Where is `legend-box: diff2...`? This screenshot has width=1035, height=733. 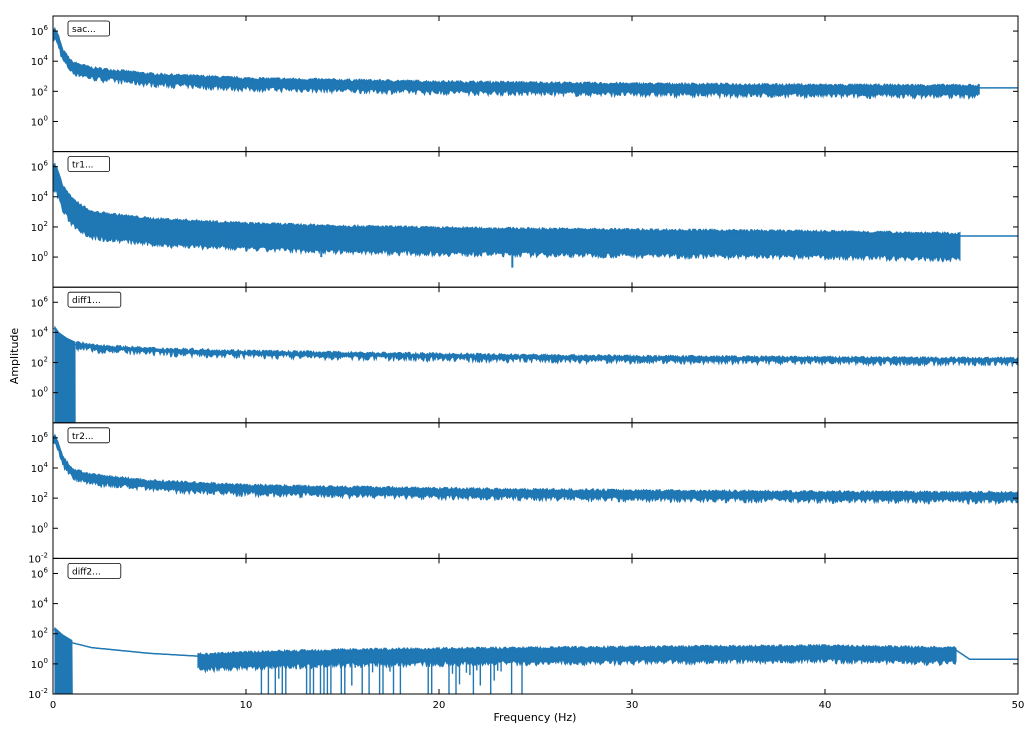 legend-box: diff2... is located at coordinates (94, 571).